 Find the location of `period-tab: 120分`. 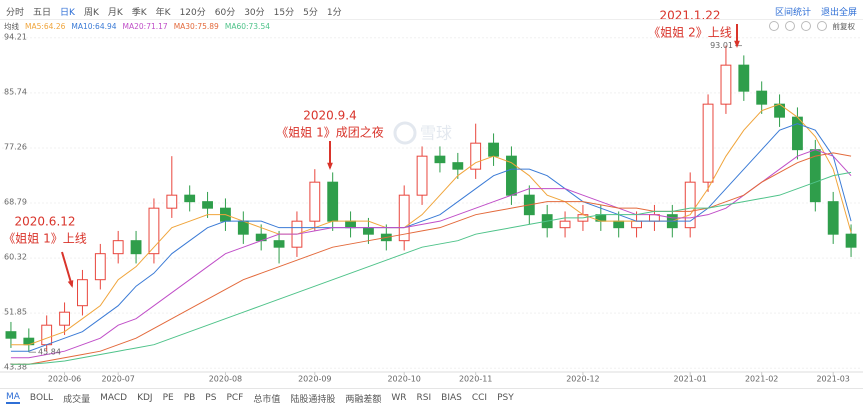

period-tab: 120分 is located at coordinates (192, 12).